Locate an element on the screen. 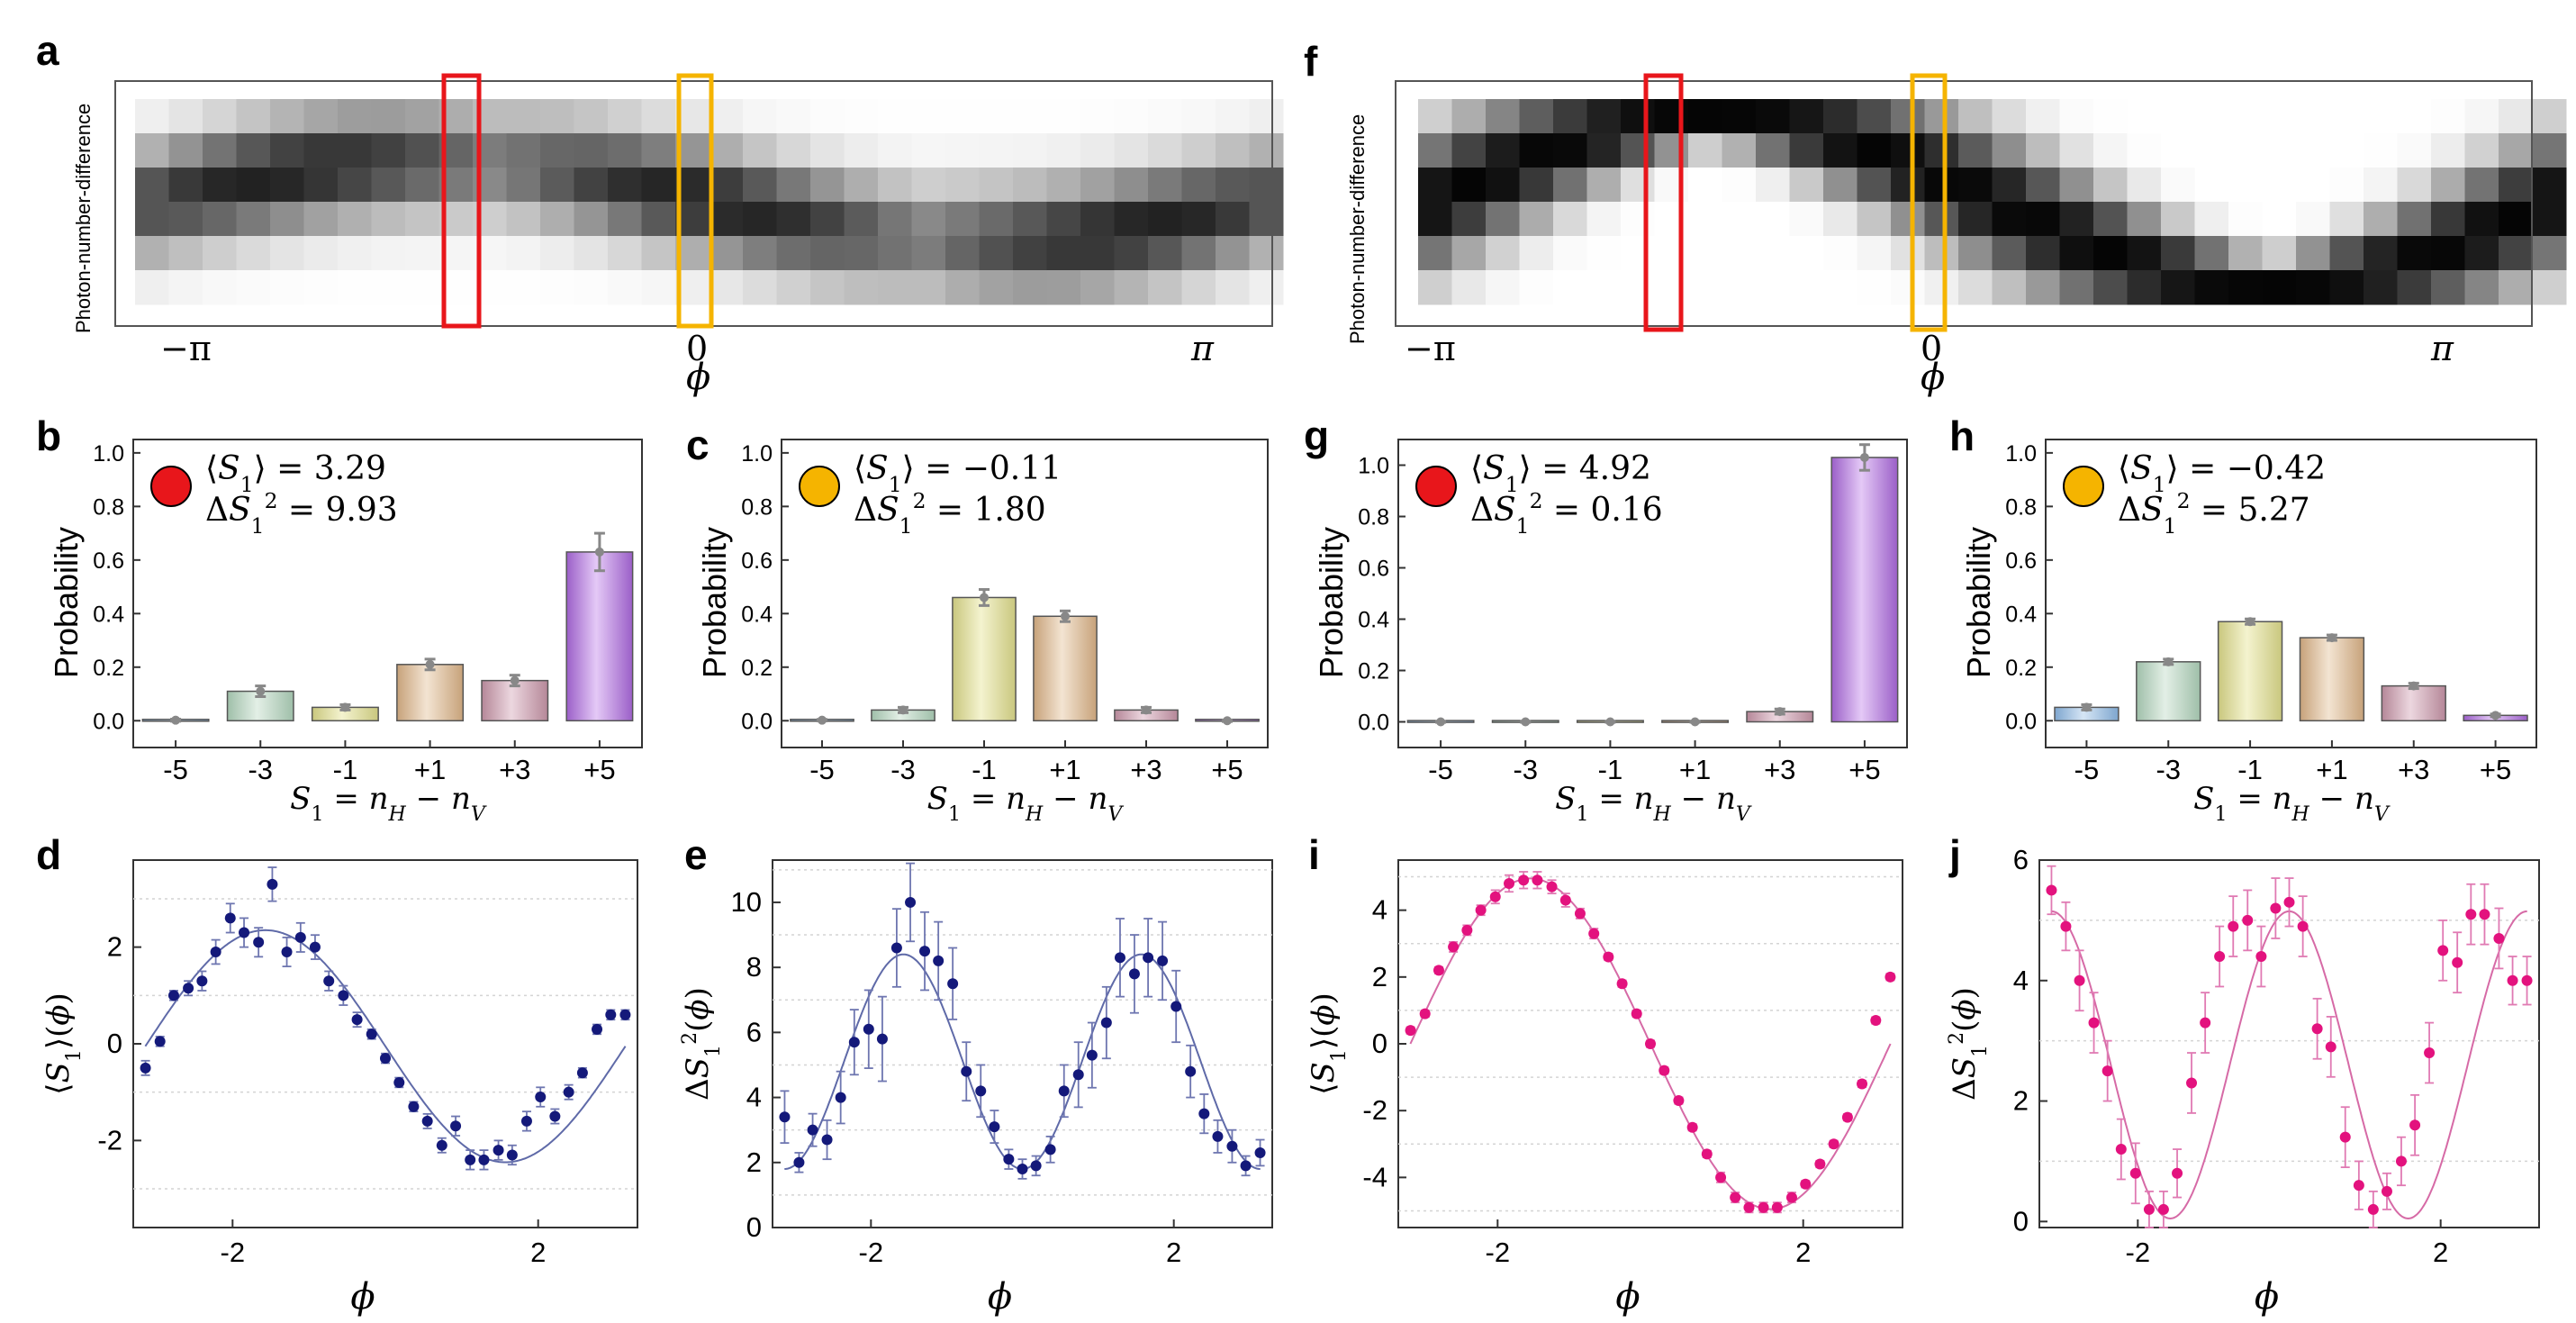  y-axis-label-group: ΔS12(ϕ) is located at coordinates (1968, 1044).